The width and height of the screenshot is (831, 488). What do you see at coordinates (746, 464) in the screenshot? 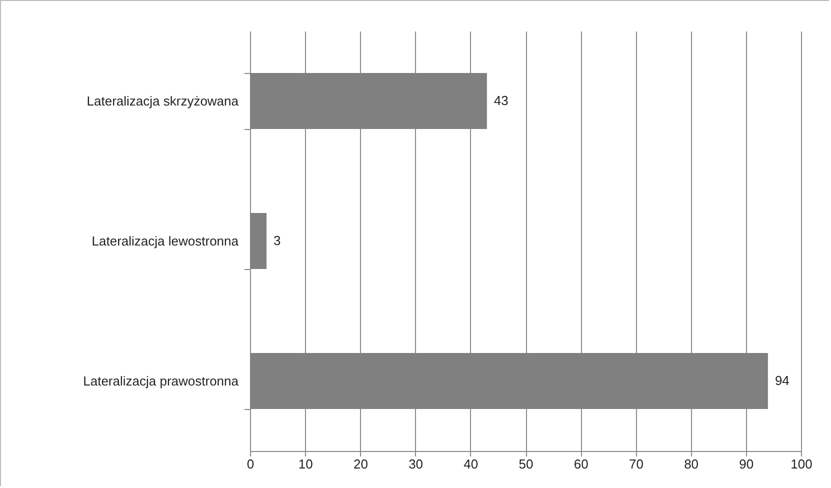
I see `x-tick-label: 90` at bounding box center [746, 464].